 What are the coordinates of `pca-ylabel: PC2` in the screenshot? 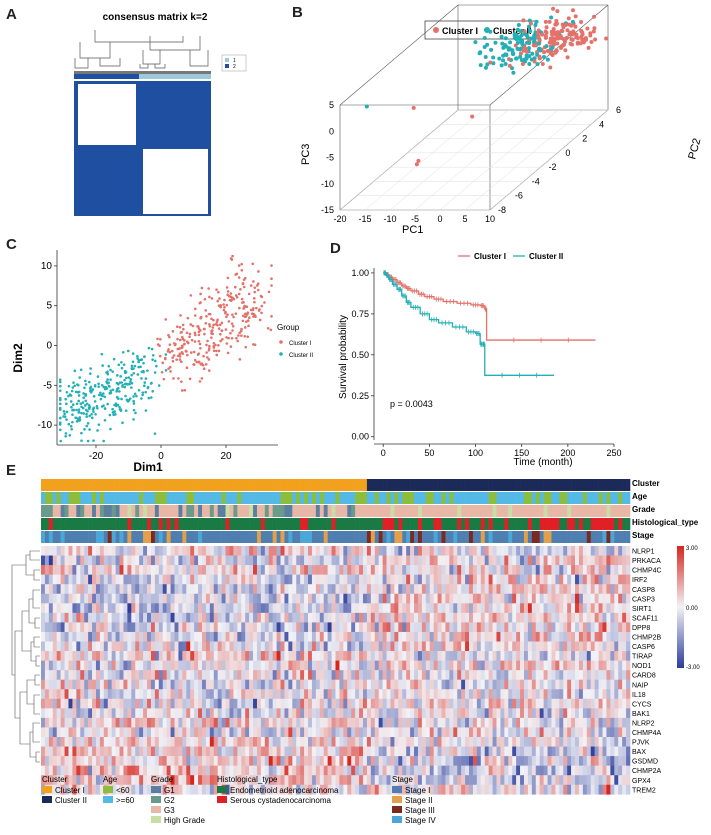 It's located at (694, 149).